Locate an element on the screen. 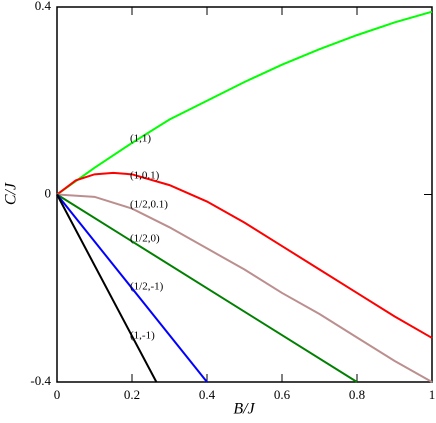 The height and width of the screenshot is (423, 436). x-tick-label: 0.4 is located at coordinates (207, 394).